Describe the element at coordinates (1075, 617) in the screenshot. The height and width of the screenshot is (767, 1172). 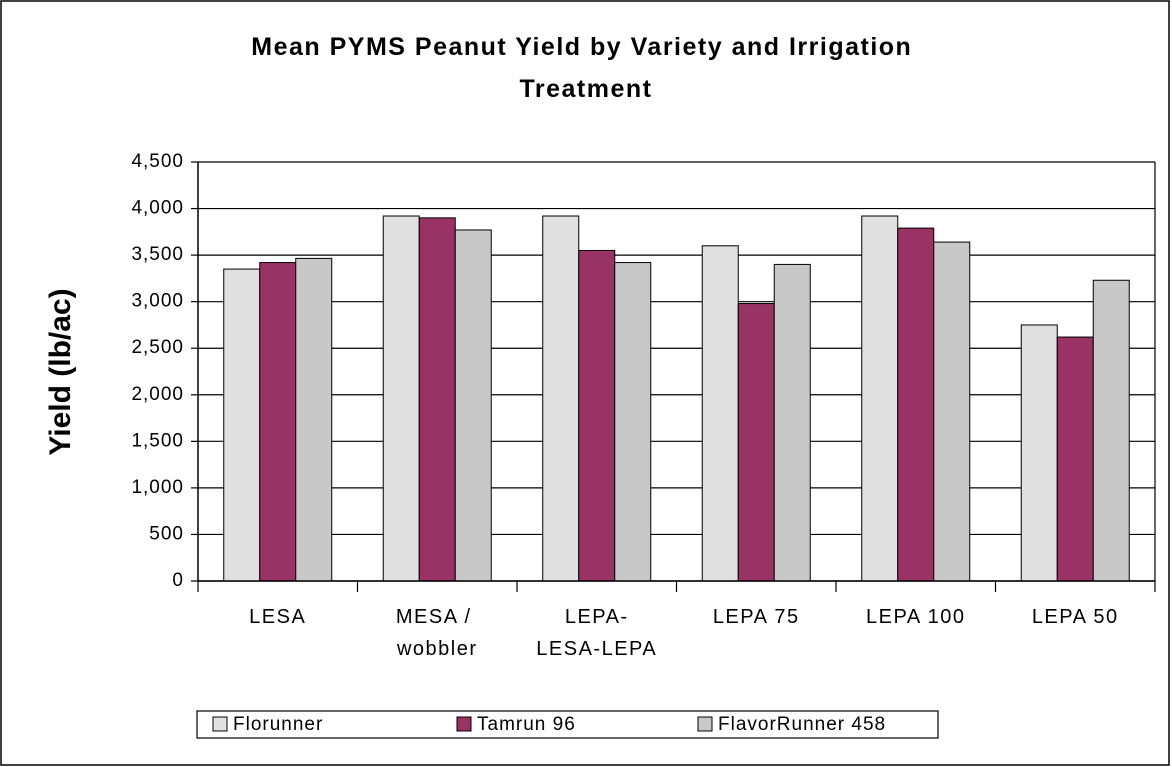
I see `x-tick-label: LEPA 50` at that location.